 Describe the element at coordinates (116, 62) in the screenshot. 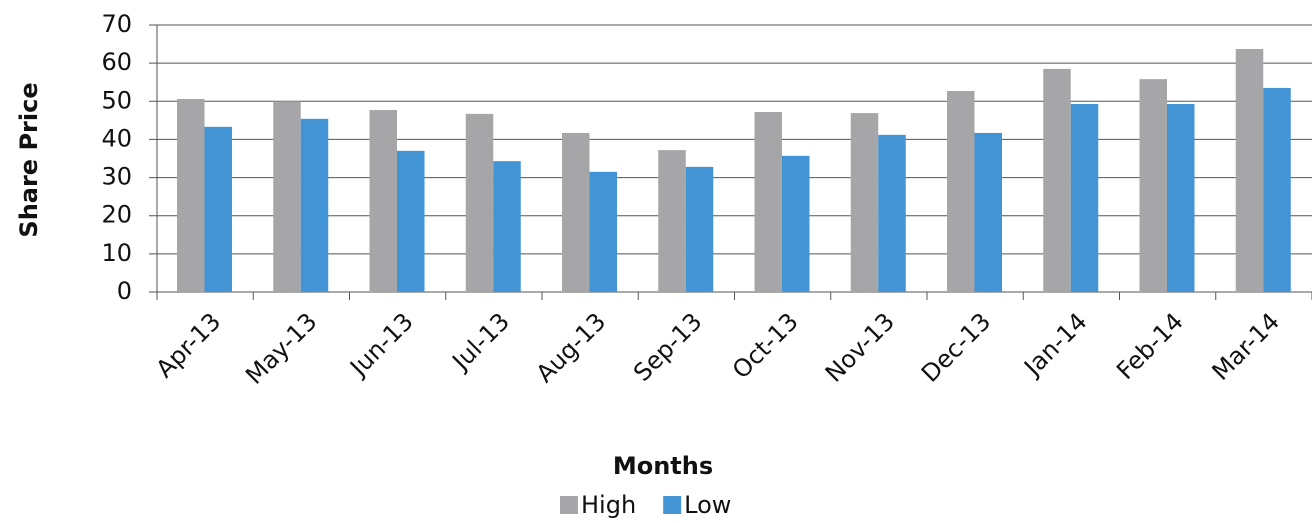

I see `y-tick-label: 60` at that location.